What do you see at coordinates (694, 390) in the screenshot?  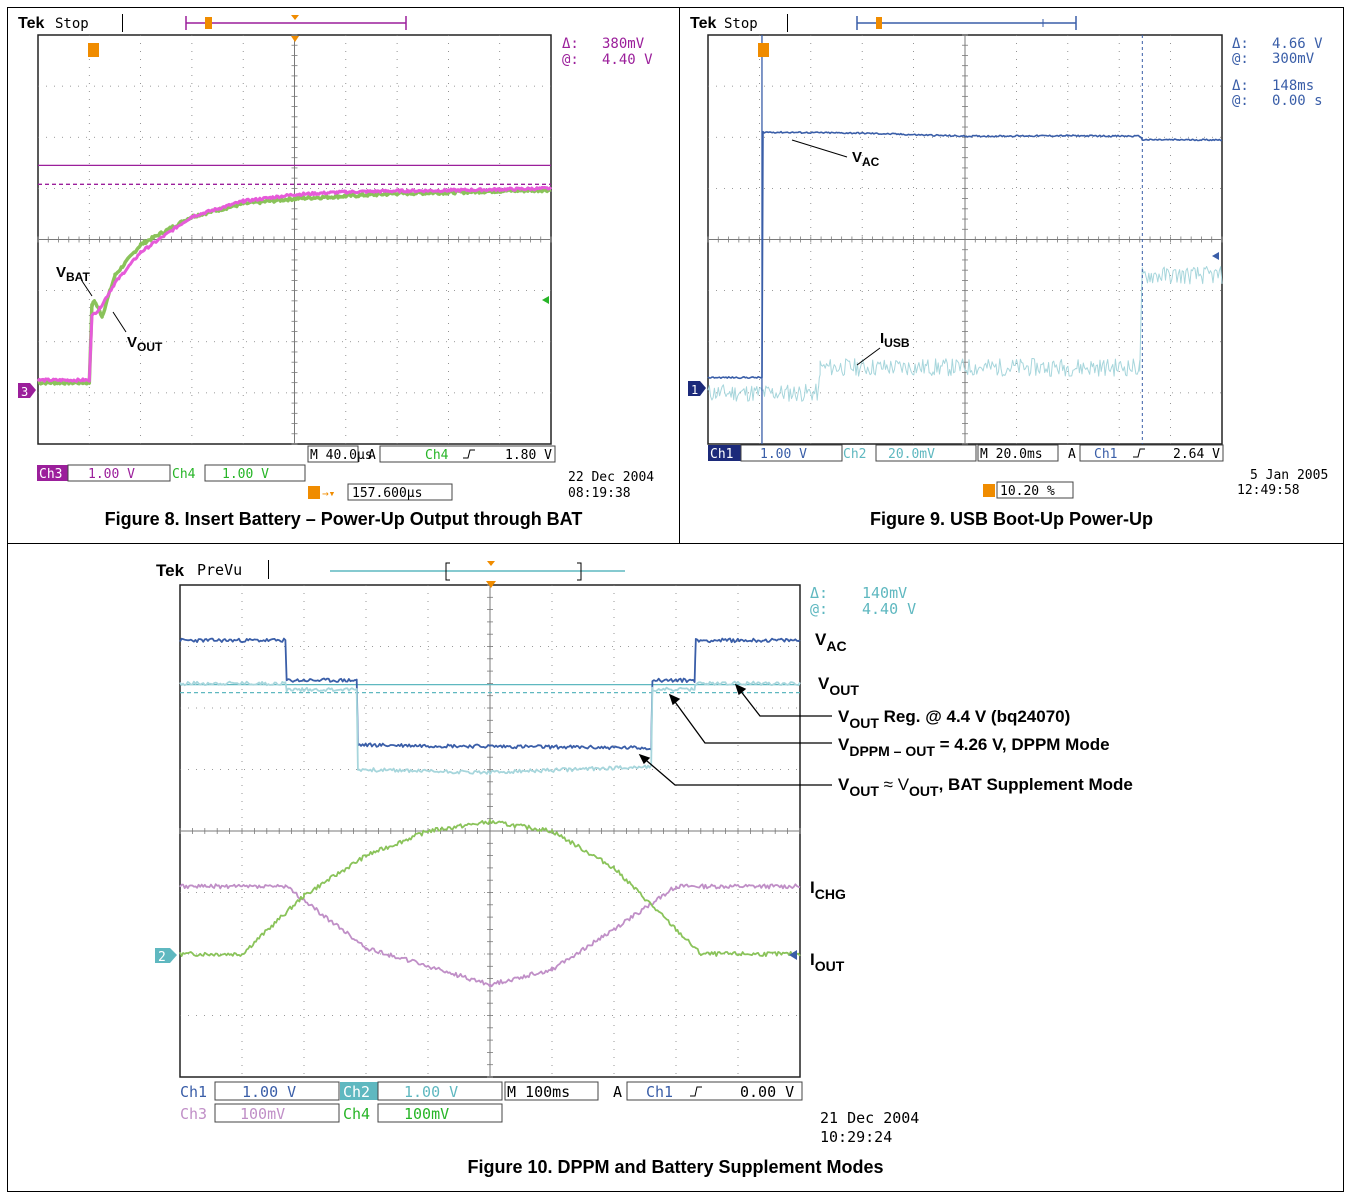 I see `svg-text: 1` at bounding box center [694, 390].